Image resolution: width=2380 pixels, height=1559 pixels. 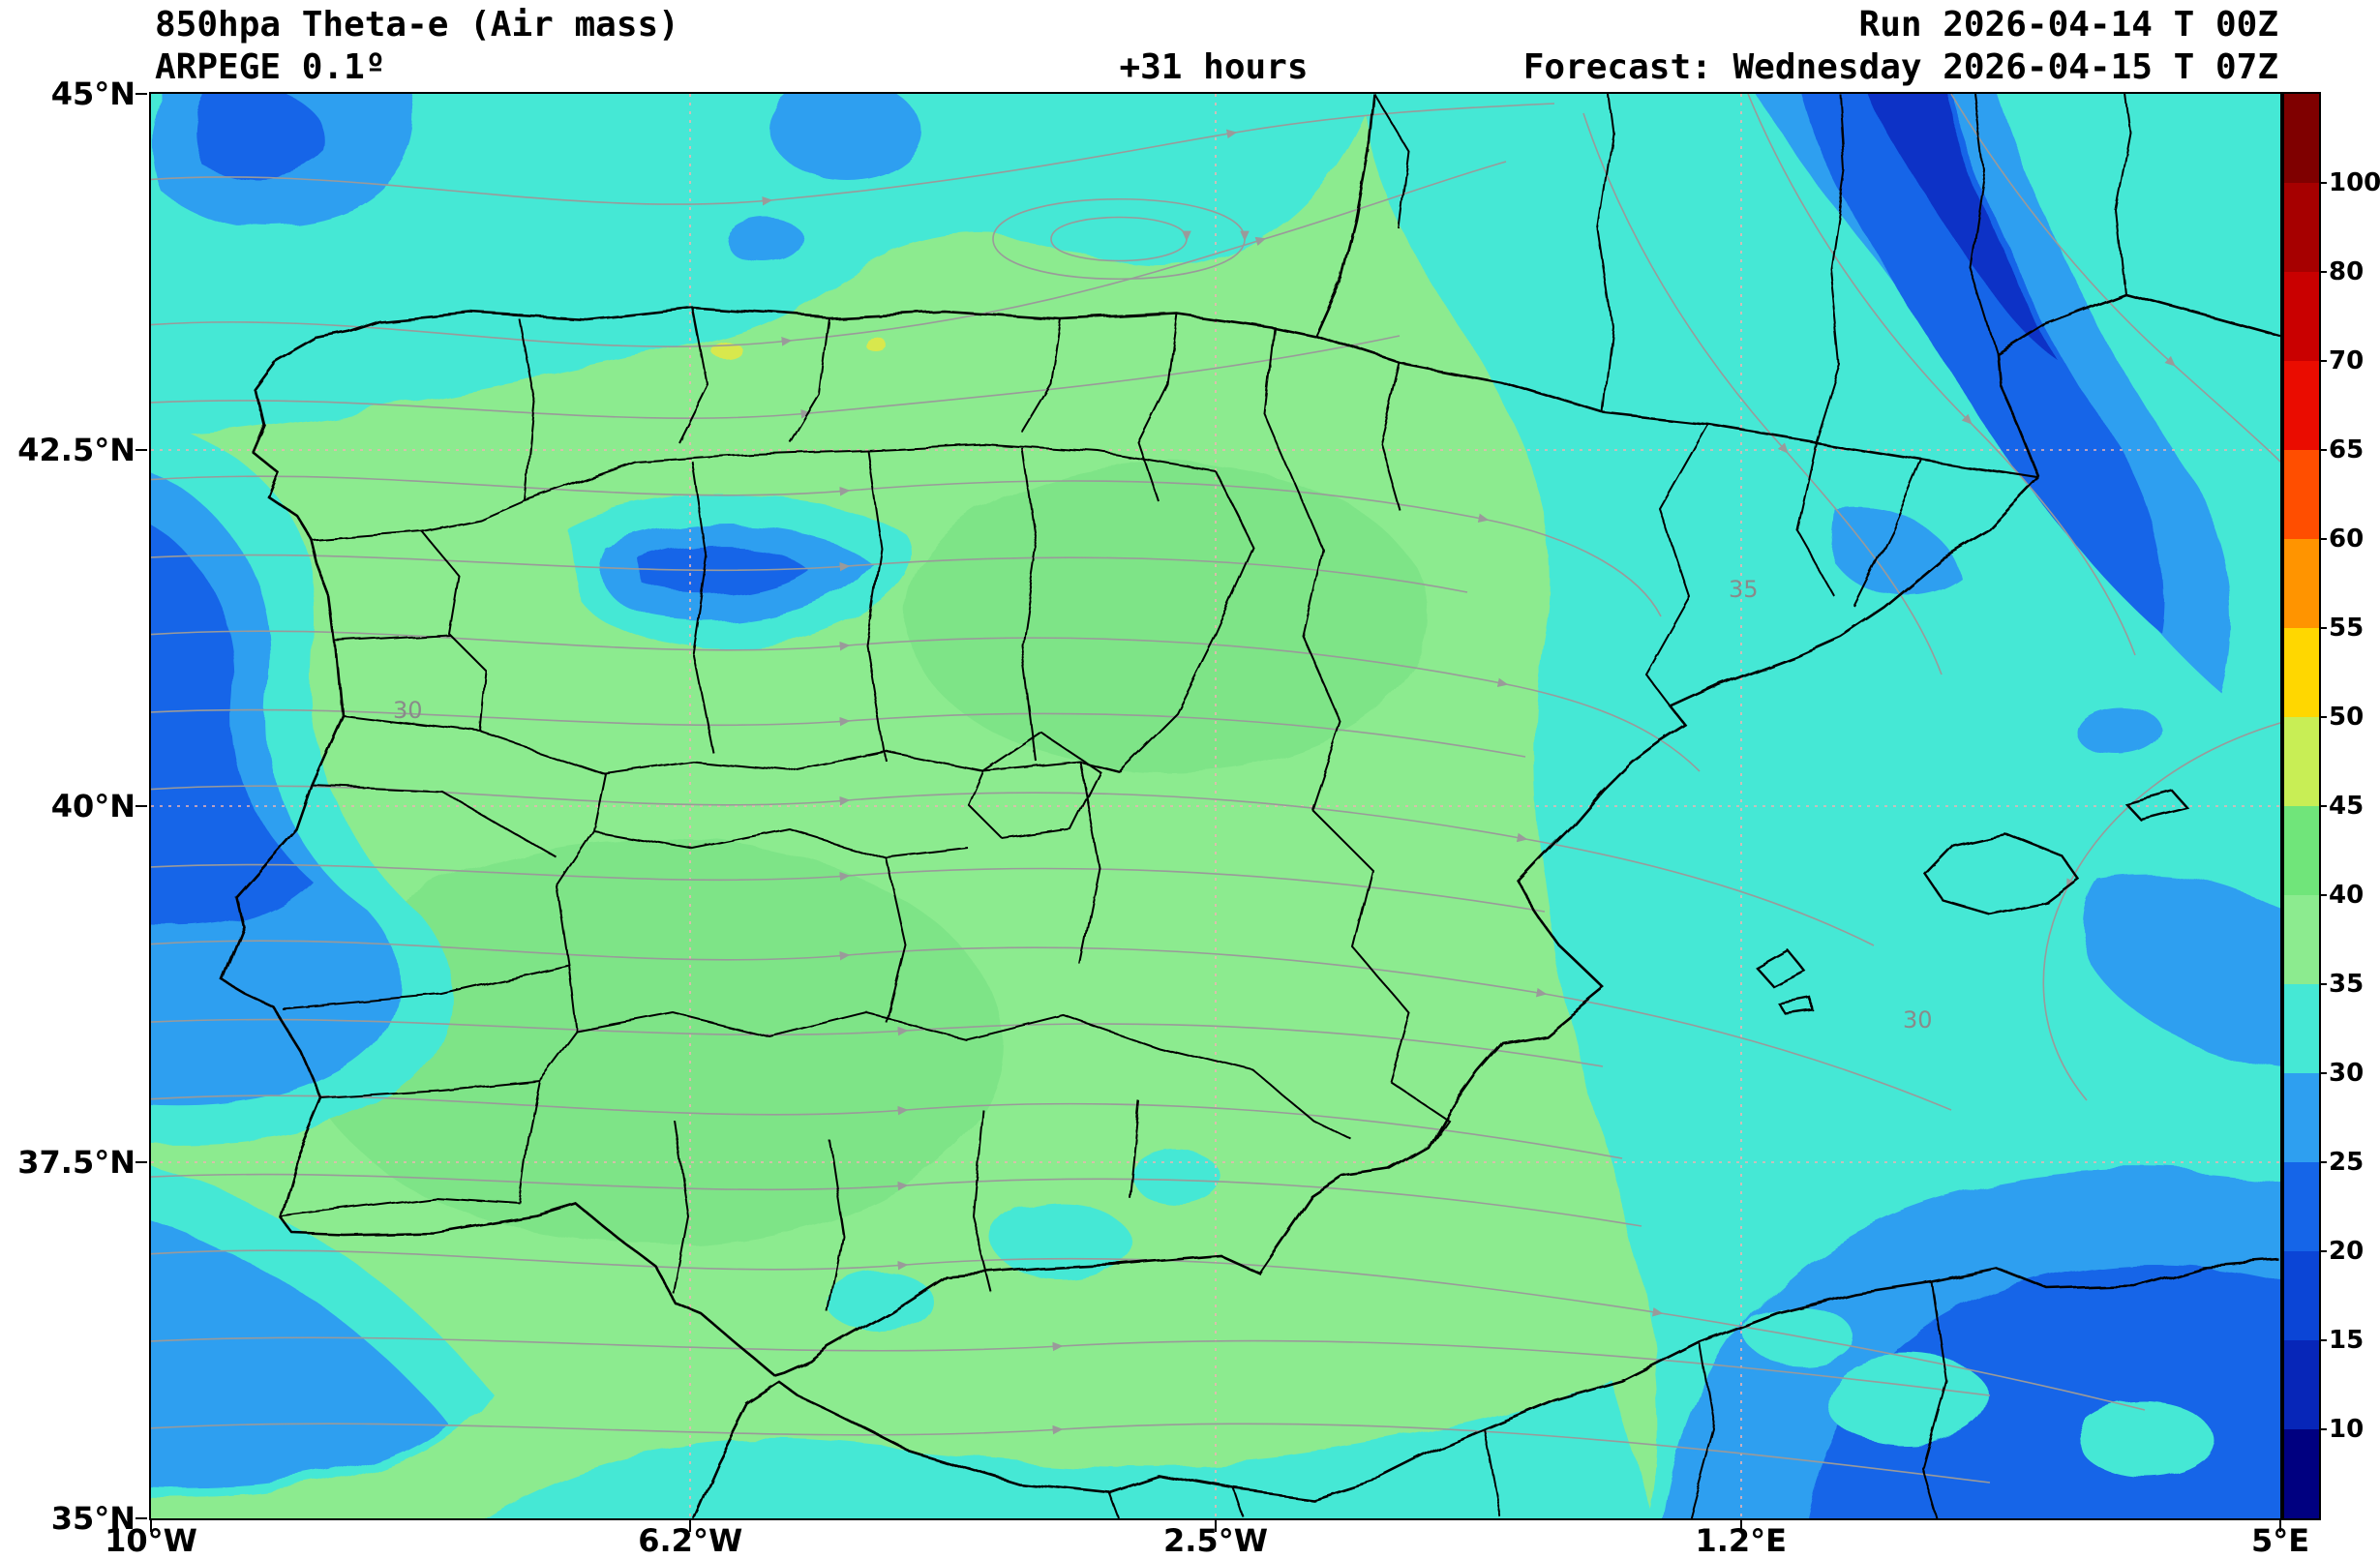 I want to click on colorbar-tick-label: 70, so click(x=2347, y=360).